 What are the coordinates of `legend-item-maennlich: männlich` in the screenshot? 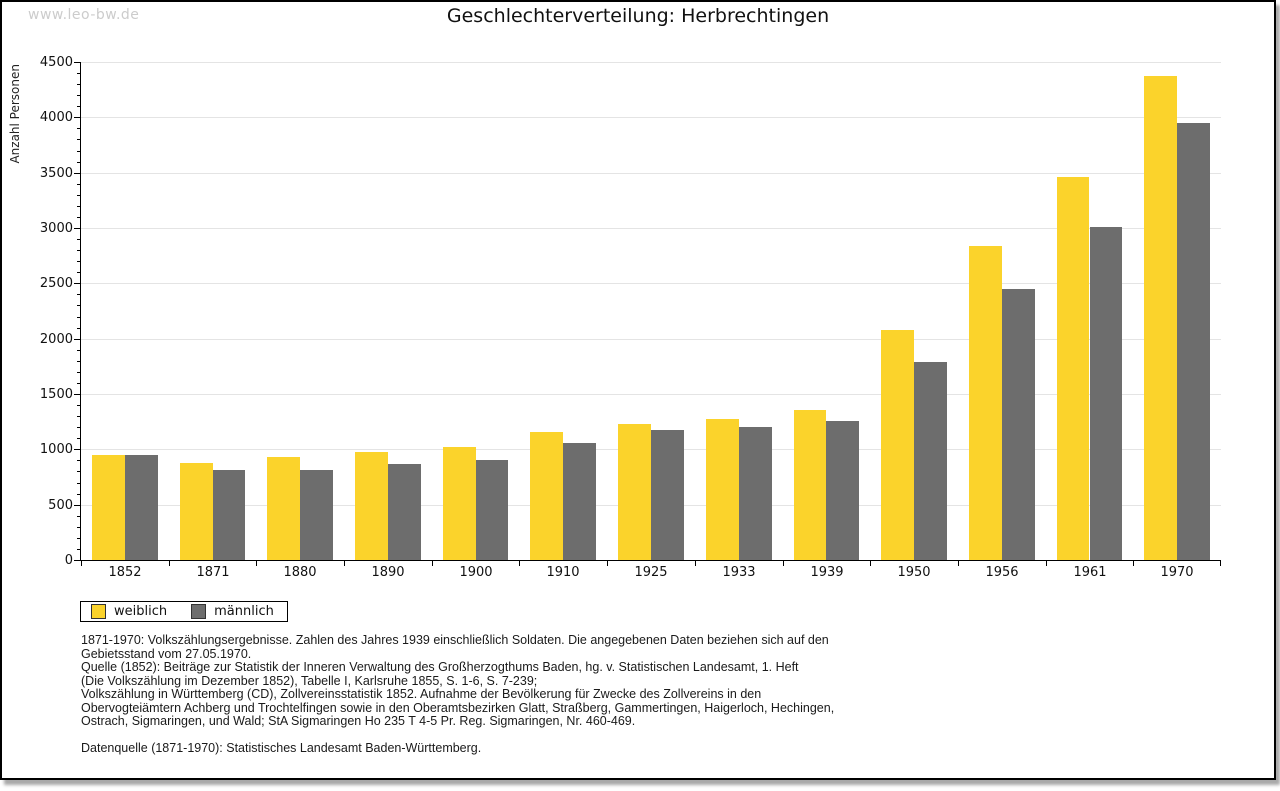 It's located at (232, 611).